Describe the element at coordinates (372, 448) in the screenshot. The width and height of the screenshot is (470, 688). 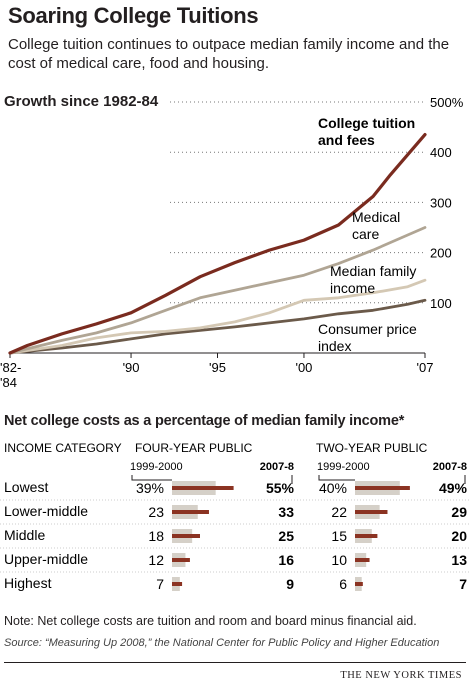
I see `column-header-two-year: TWO-YEAR PUBLIC` at that location.